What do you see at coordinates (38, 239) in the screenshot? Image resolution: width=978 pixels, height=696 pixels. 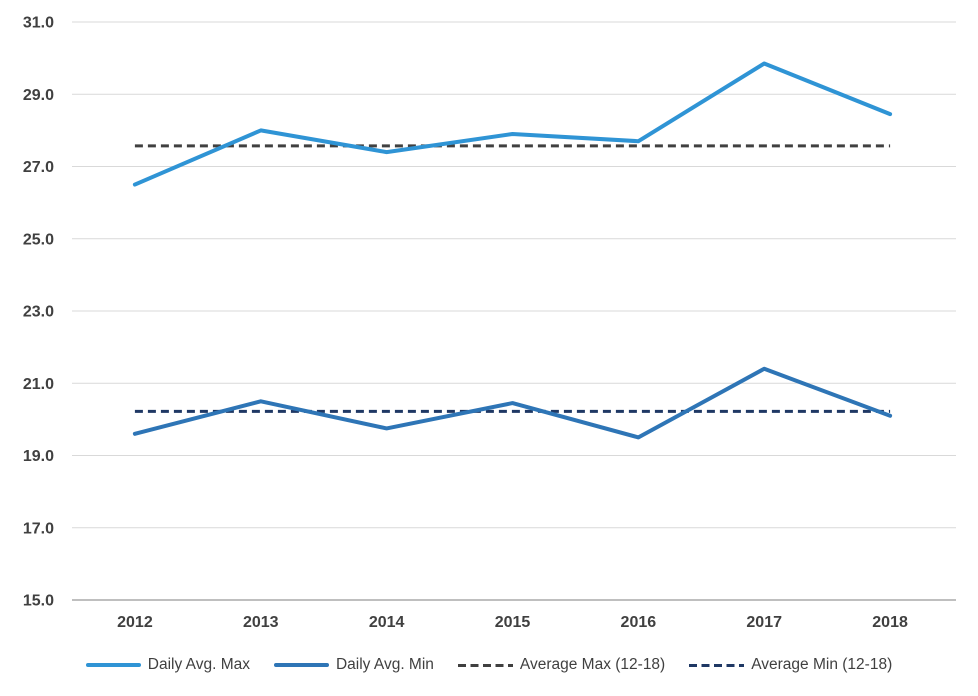 I see `y-axis-tick-label: 25.0` at bounding box center [38, 239].